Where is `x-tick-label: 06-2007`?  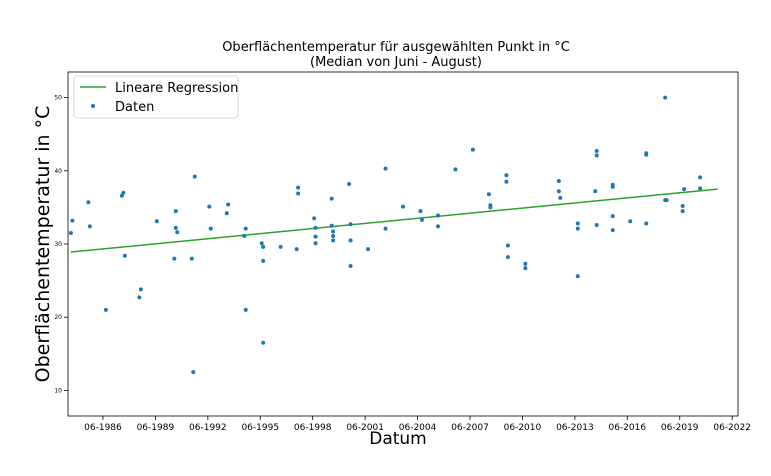 x-tick-label: 06-2007 is located at coordinates (470, 428).